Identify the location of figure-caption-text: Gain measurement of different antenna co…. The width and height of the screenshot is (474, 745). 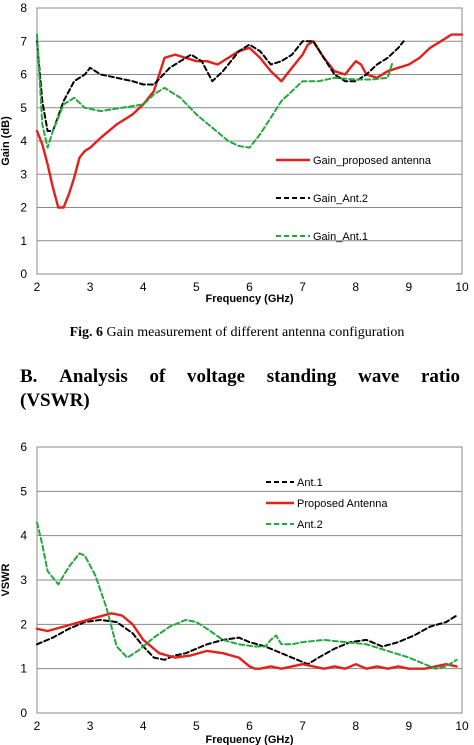
(255, 332).